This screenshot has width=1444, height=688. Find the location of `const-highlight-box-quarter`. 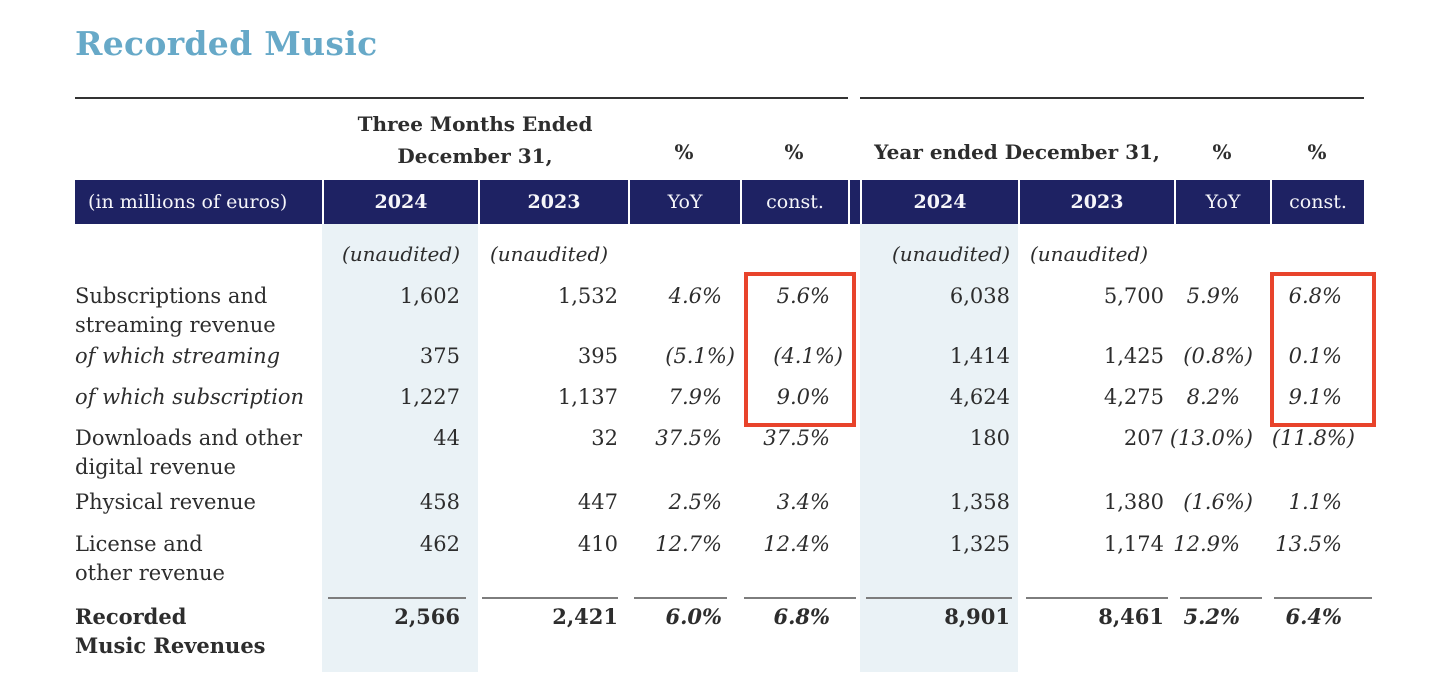

const-highlight-box-quarter is located at coordinates (800, 349).